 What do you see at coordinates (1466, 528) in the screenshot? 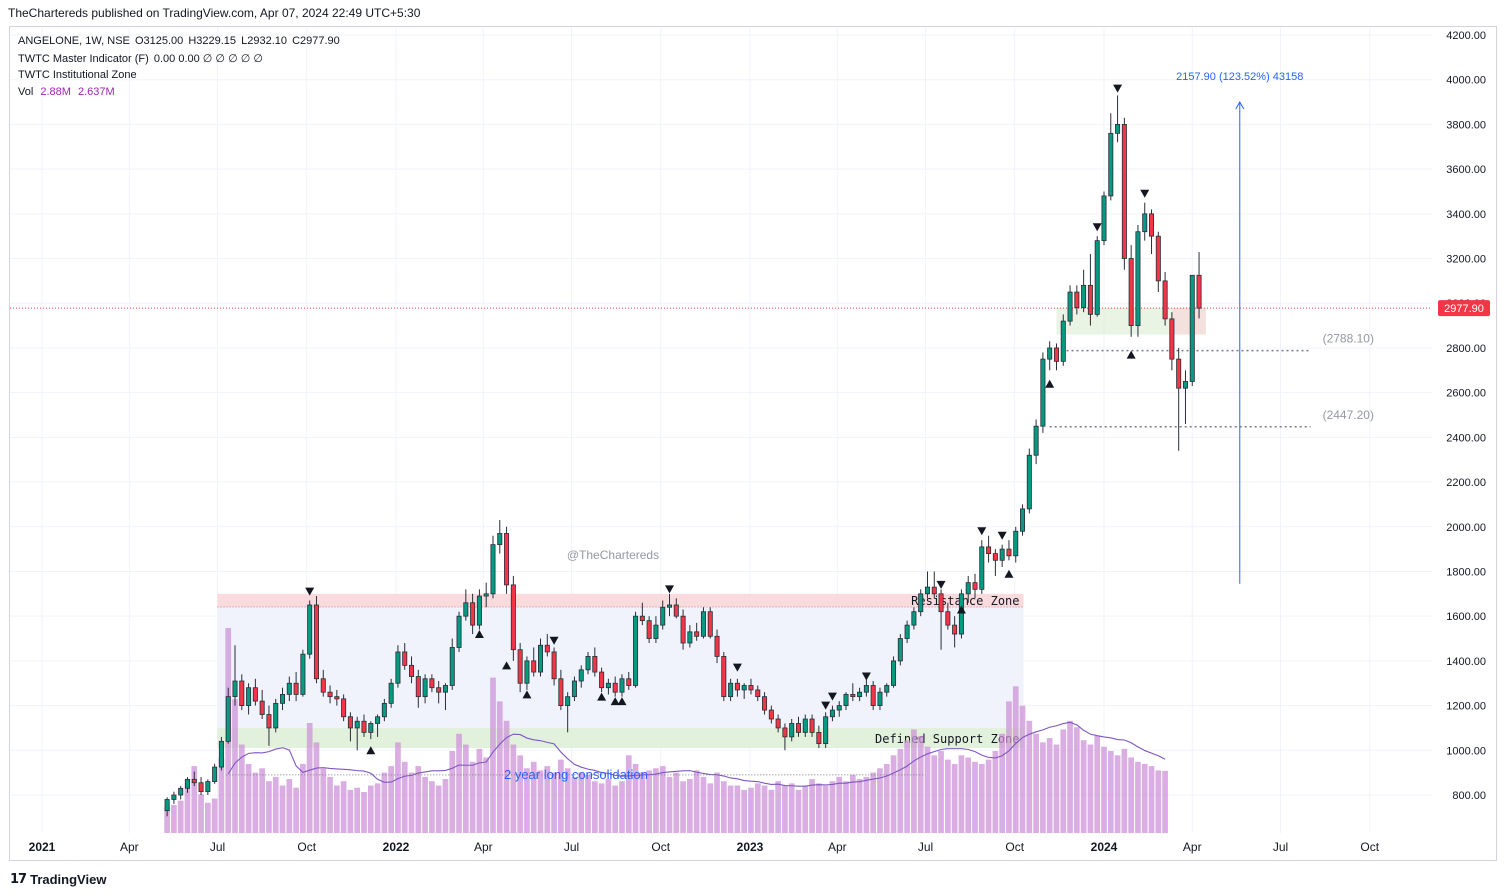
I see `price-tick-label: 2000.00` at bounding box center [1466, 528].